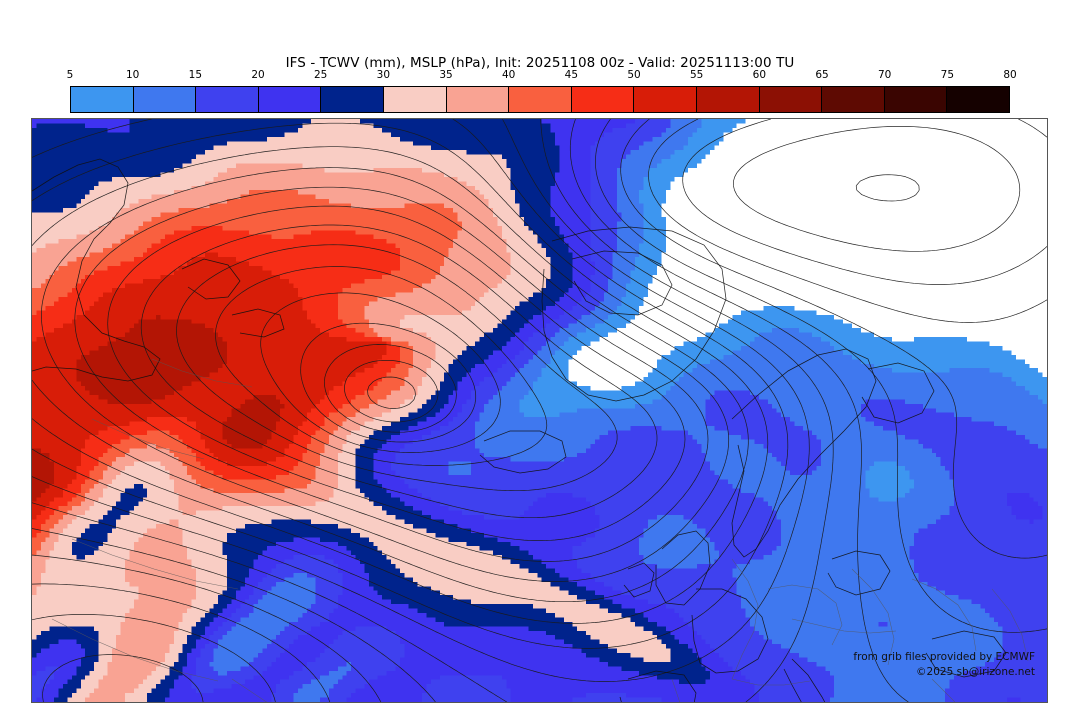  I want to click on colorbar-tick-20: 20, so click(258, 75).